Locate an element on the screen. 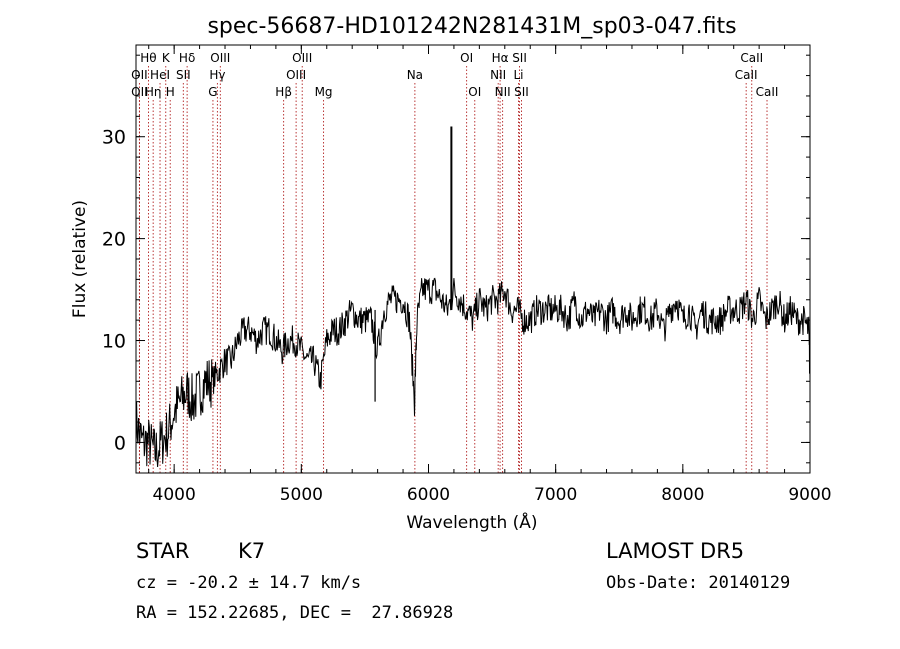  object-class: STAR is located at coordinates (163, 551).